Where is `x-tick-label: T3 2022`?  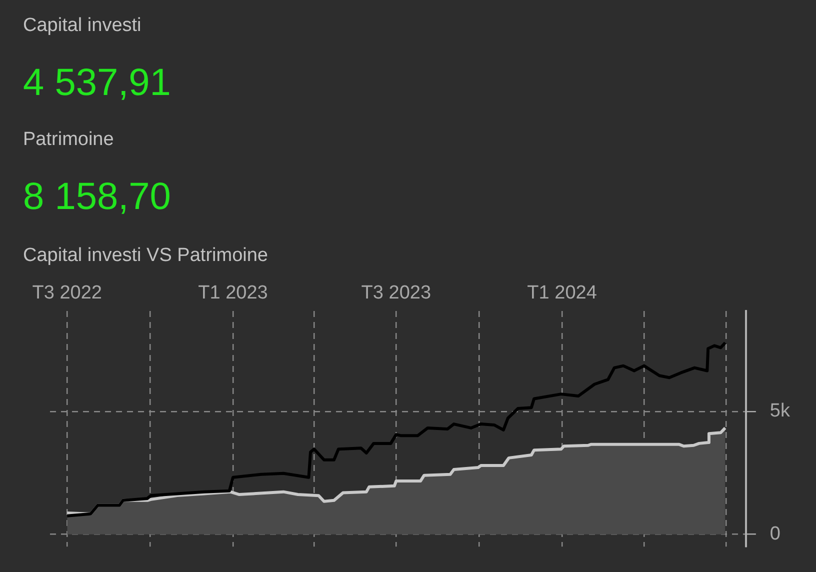
x-tick-label: T3 2022 is located at coordinates (67, 293).